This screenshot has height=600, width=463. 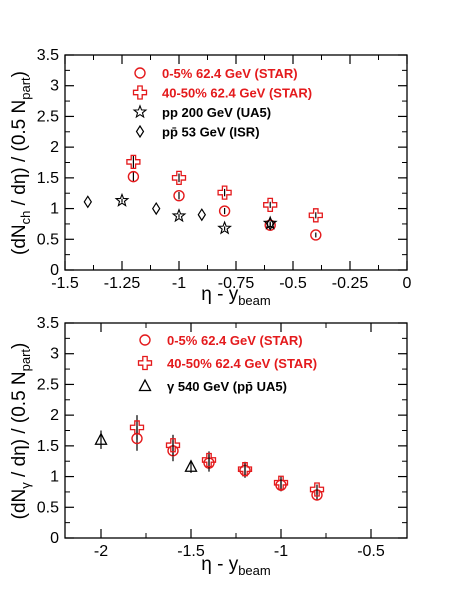 What do you see at coordinates (216, 112) in the screenshot?
I see `legend-label: pp 200 GeV (UA5)` at bounding box center [216, 112].